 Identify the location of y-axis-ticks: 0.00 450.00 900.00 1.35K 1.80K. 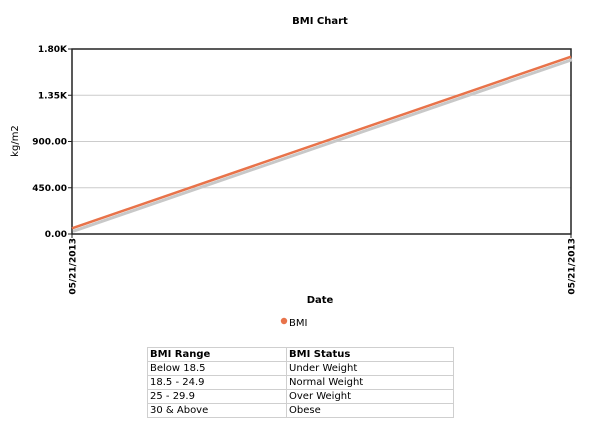
(52, 142).